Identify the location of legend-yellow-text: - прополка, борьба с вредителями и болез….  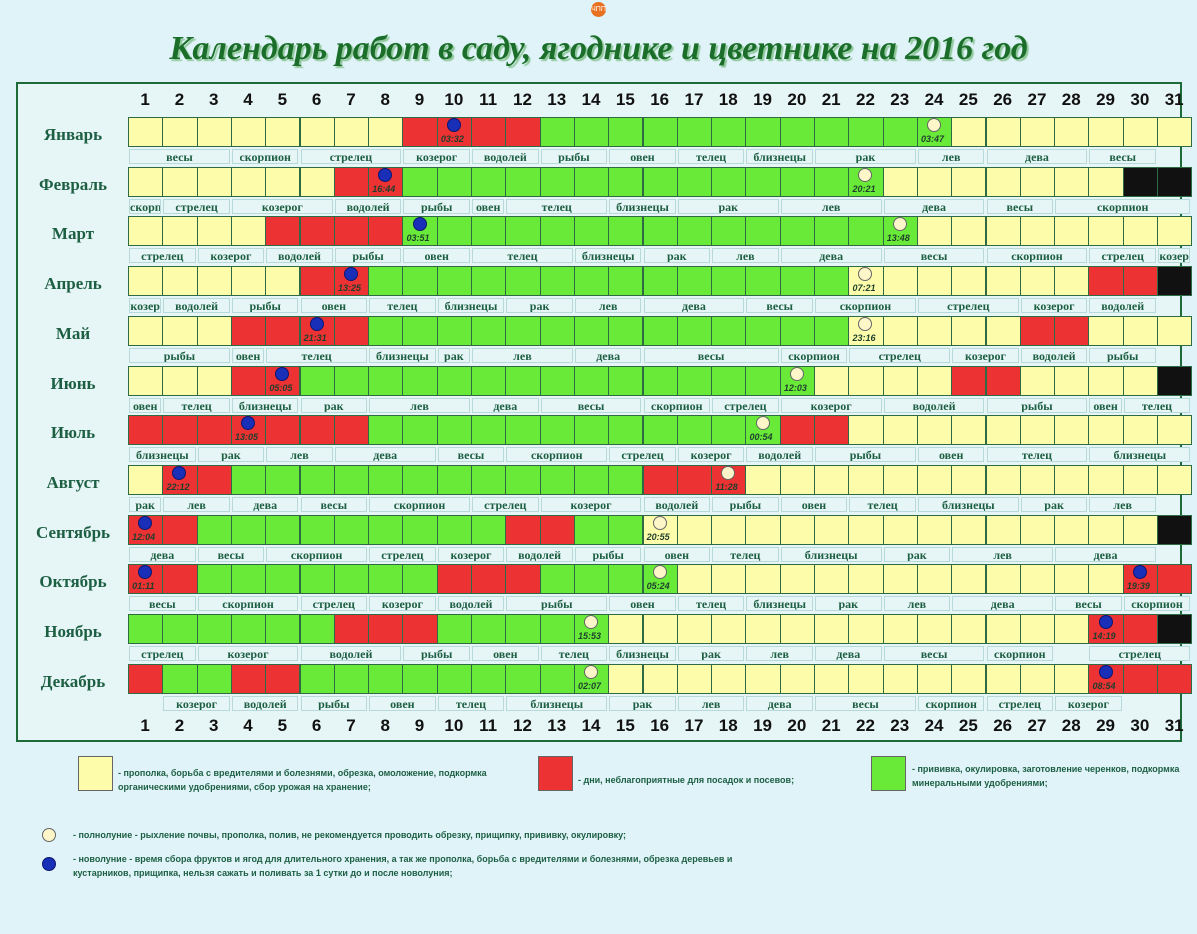
(302, 780).